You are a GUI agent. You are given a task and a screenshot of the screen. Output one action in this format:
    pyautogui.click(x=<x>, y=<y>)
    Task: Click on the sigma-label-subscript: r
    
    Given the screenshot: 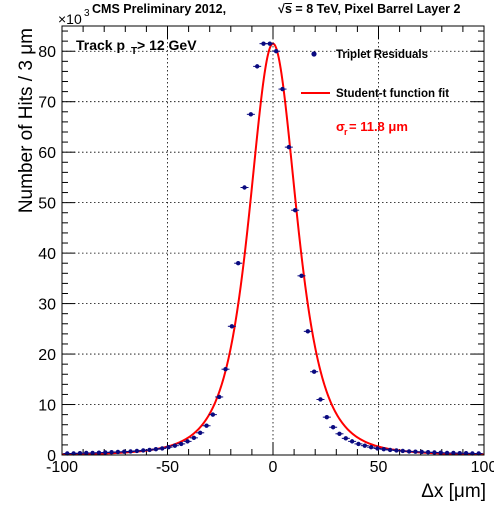 What is the action you would take?
    pyautogui.click(x=346, y=132)
    